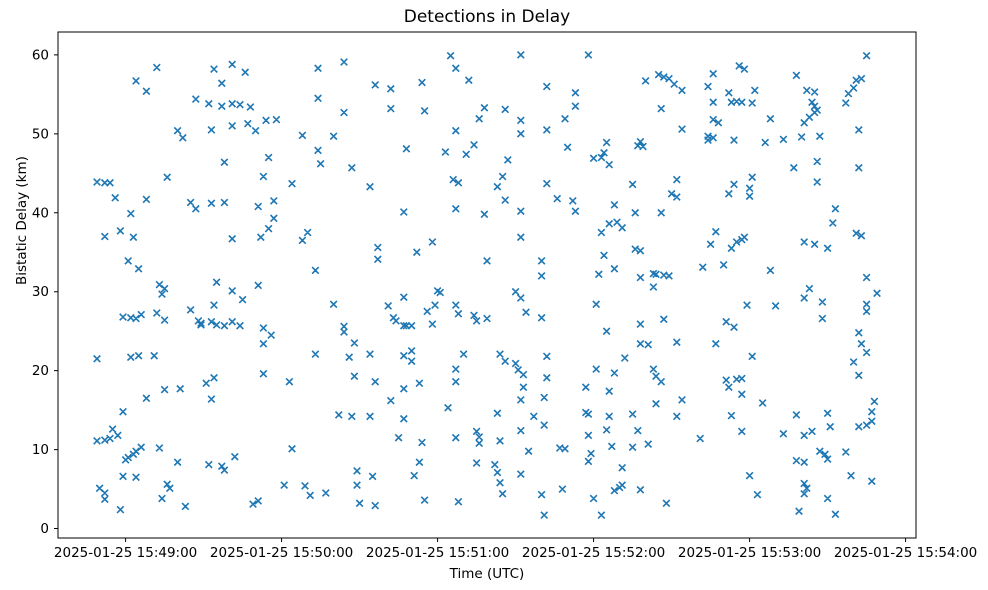 The height and width of the screenshot is (590, 988). Describe the element at coordinates (281, 553) in the screenshot. I see `x-tick-label: 2025-01-25 15:50:00` at that location.